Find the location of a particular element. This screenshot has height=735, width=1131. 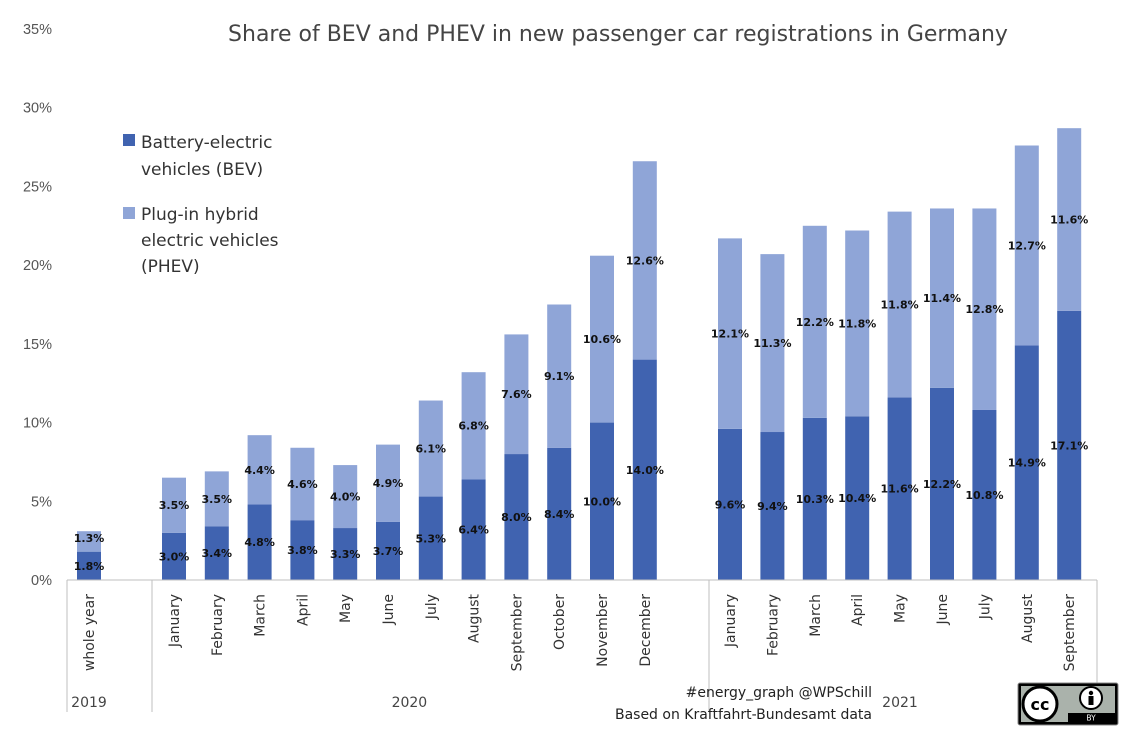

data-label-phev: 6.8% is located at coordinates (473, 426).